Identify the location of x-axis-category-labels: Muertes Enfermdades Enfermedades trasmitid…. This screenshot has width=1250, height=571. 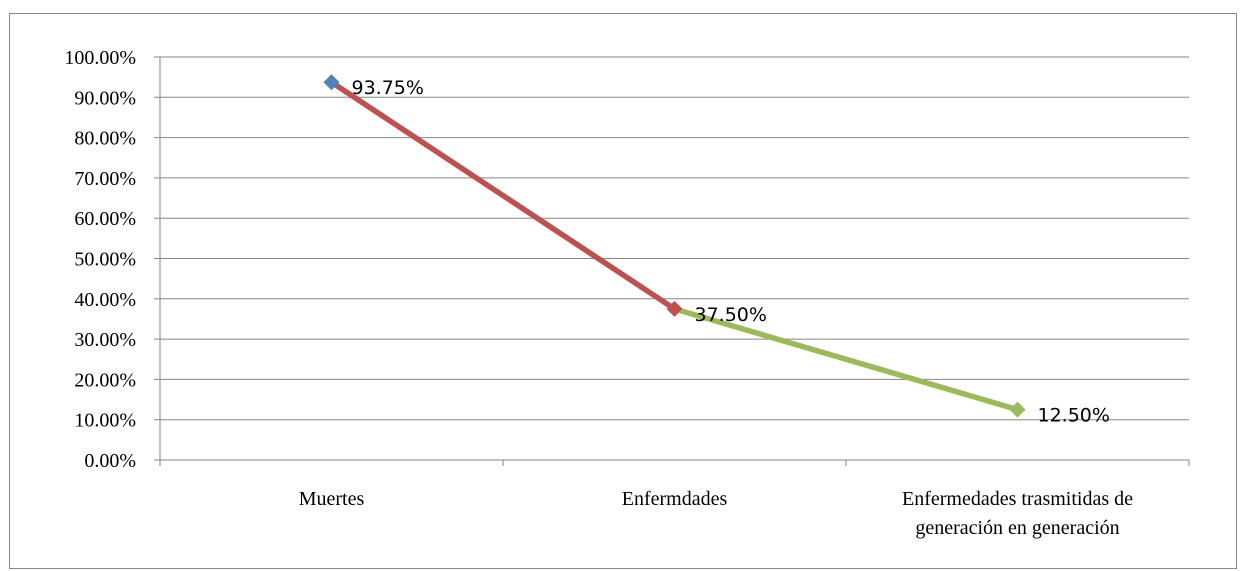
(716, 513).